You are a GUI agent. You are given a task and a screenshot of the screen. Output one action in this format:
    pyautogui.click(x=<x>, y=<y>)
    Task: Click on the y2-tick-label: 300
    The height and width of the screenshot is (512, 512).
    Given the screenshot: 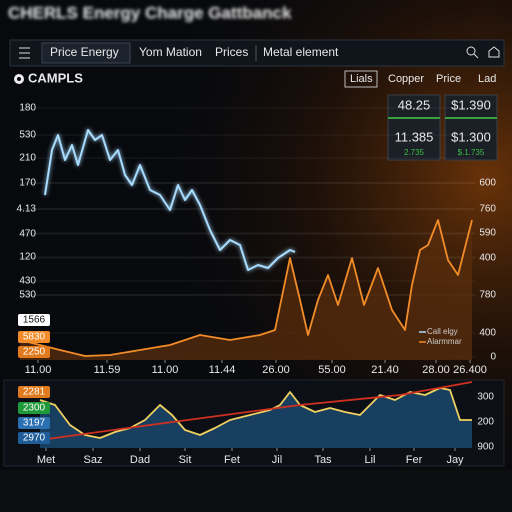 What is the action you would take?
    pyautogui.click(x=485, y=397)
    